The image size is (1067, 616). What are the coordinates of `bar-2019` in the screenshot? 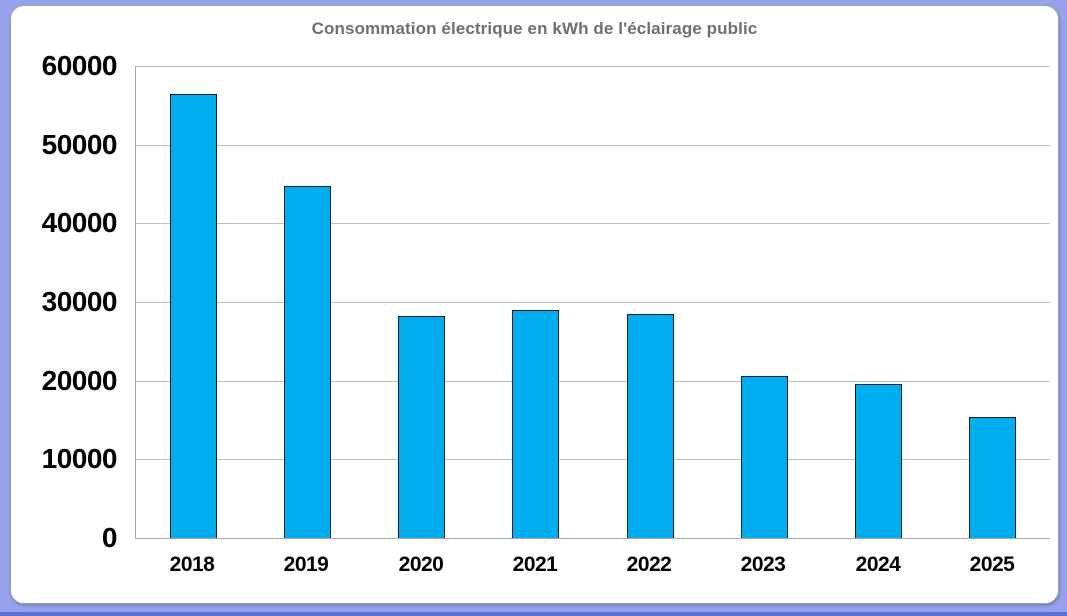 It's located at (307, 362).